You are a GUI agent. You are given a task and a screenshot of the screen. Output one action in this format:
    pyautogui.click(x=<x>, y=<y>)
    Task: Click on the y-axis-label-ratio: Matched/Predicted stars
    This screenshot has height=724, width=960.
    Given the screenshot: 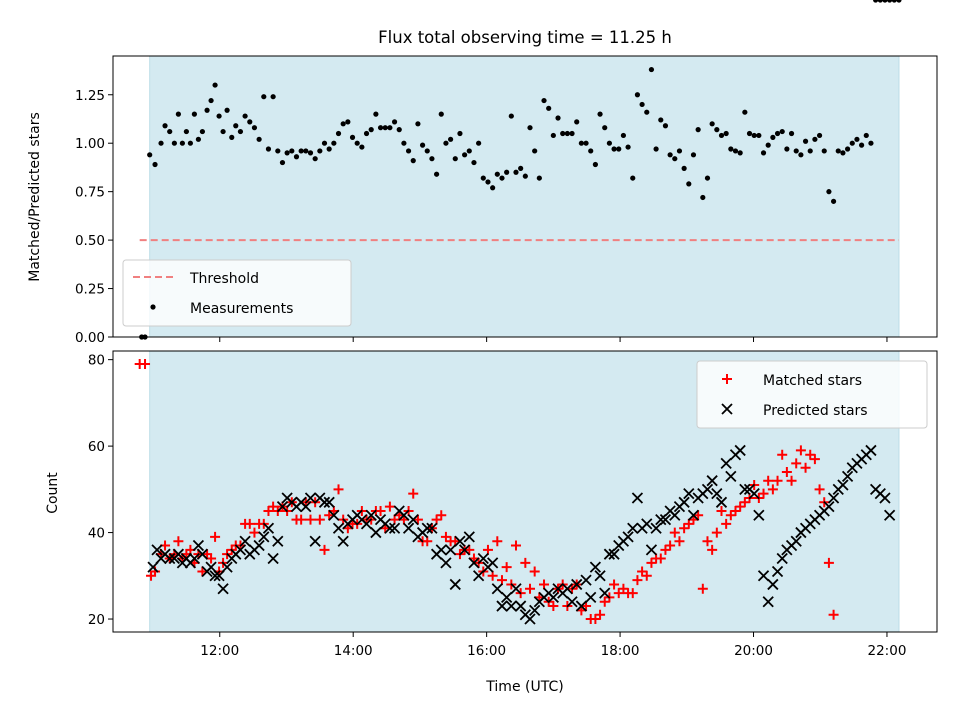 What is the action you would take?
    pyautogui.click(x=35, y=197)
    